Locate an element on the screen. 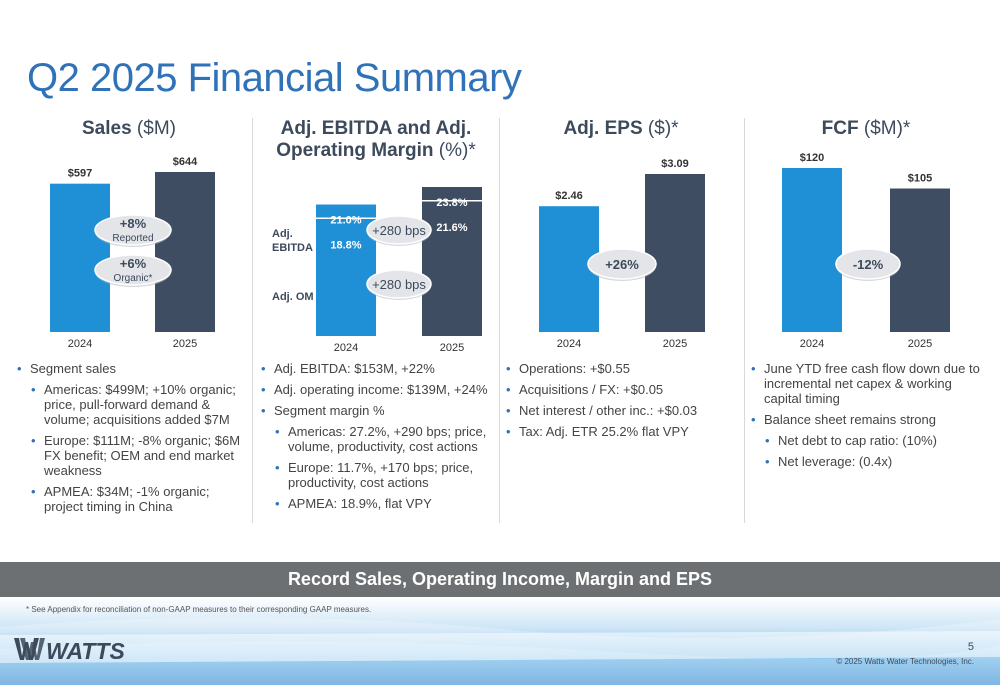 This screenshot has height=685, width=1000. ebitda-value-label: 23.8% is located at coordinates (451, 203).